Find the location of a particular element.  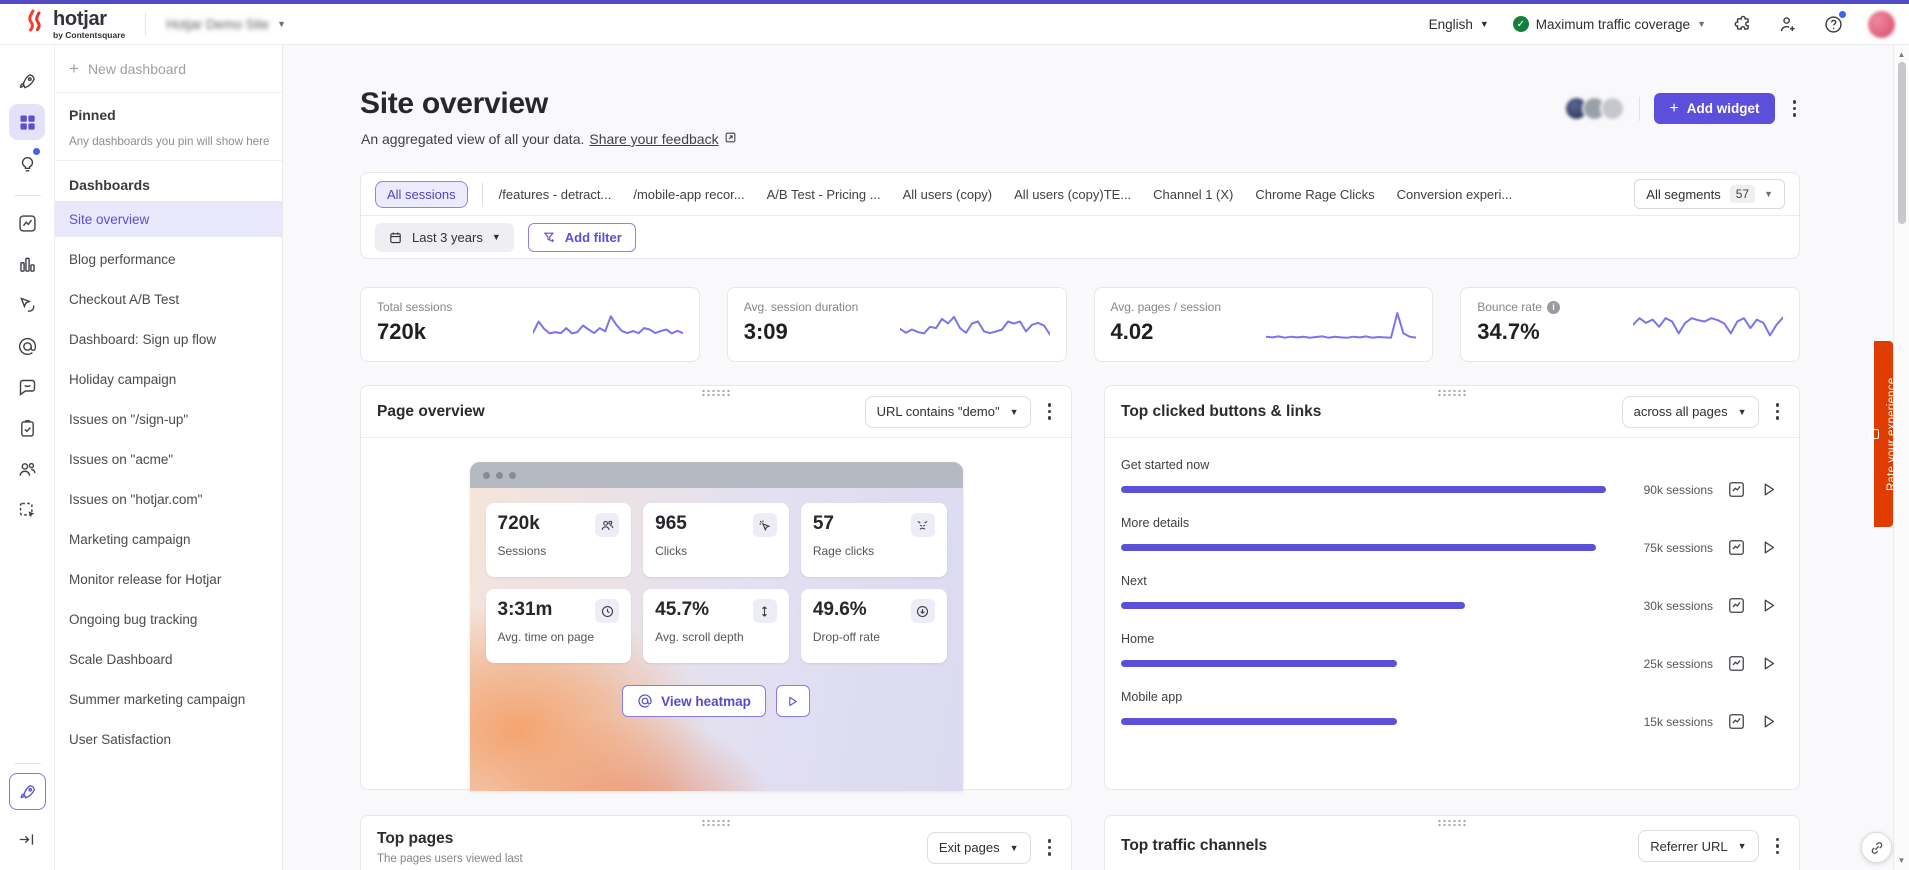

share-feedback-link: Share your feedback is located at coordinates (654, 139).